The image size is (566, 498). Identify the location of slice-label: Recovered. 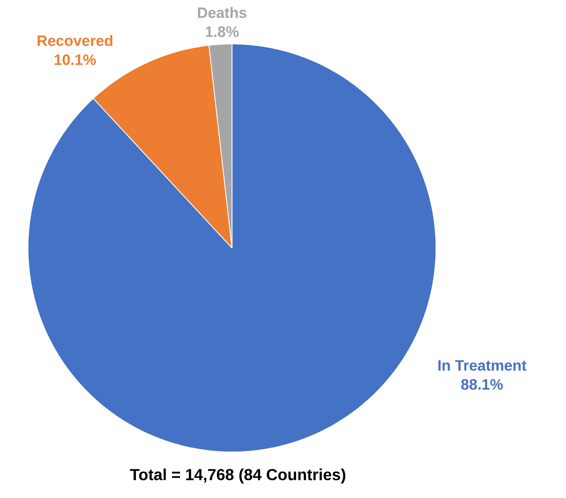
(75, 40).